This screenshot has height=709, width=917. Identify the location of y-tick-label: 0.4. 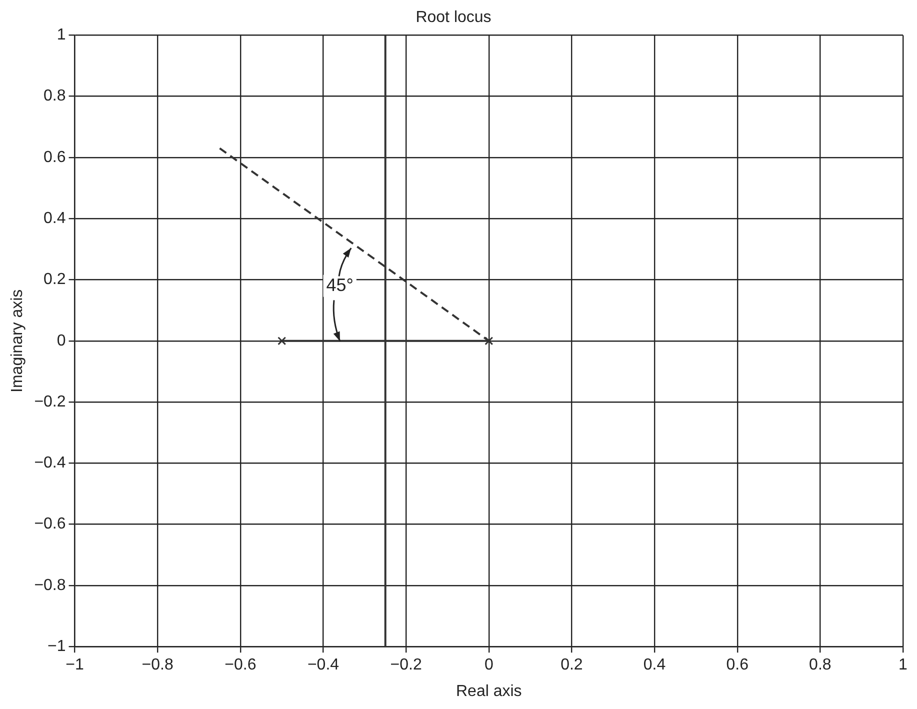
(55, 219).